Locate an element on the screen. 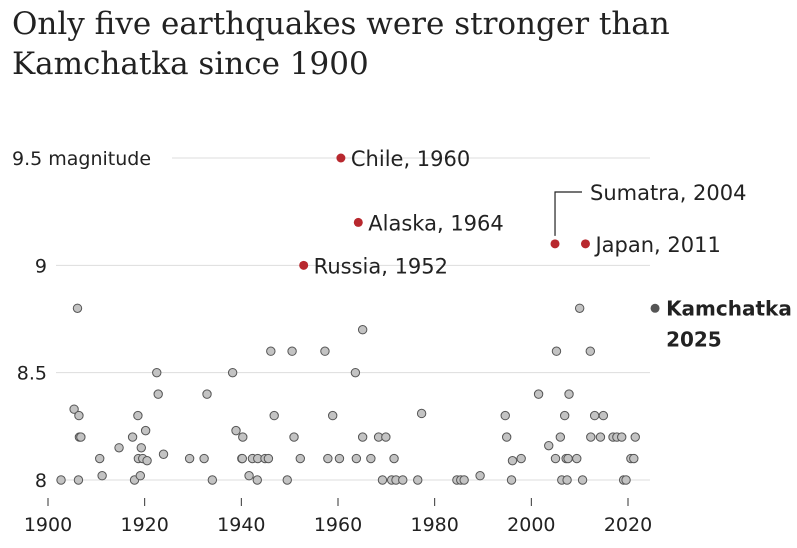  x-axis-ticks: 1900 1920 1940 1960 1980 2000 2020 is located at coordinates (338, 517).